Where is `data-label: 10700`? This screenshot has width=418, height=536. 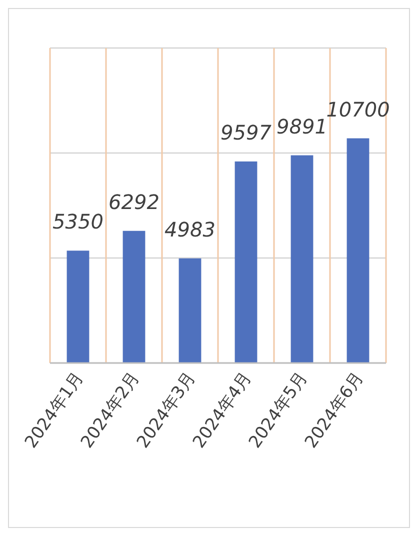
data-label: 10700 is located at coordinates (358, 109).